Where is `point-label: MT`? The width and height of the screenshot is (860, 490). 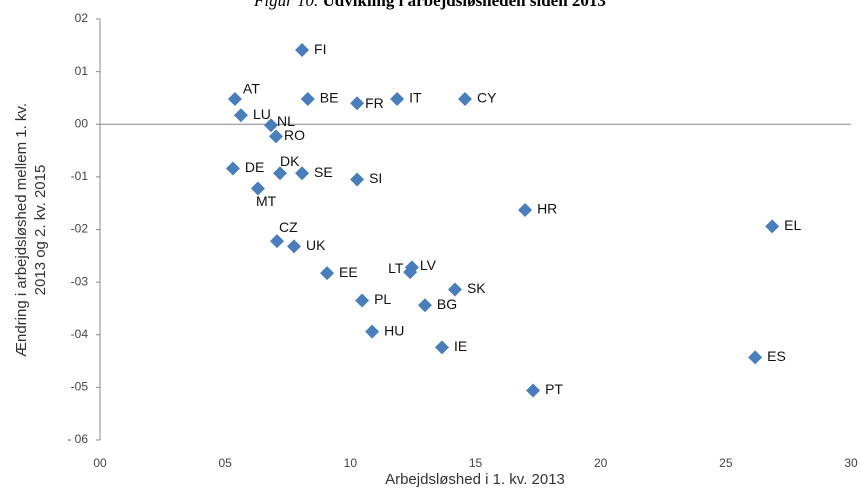 point-label: MT is located at coordinates (266, 201).